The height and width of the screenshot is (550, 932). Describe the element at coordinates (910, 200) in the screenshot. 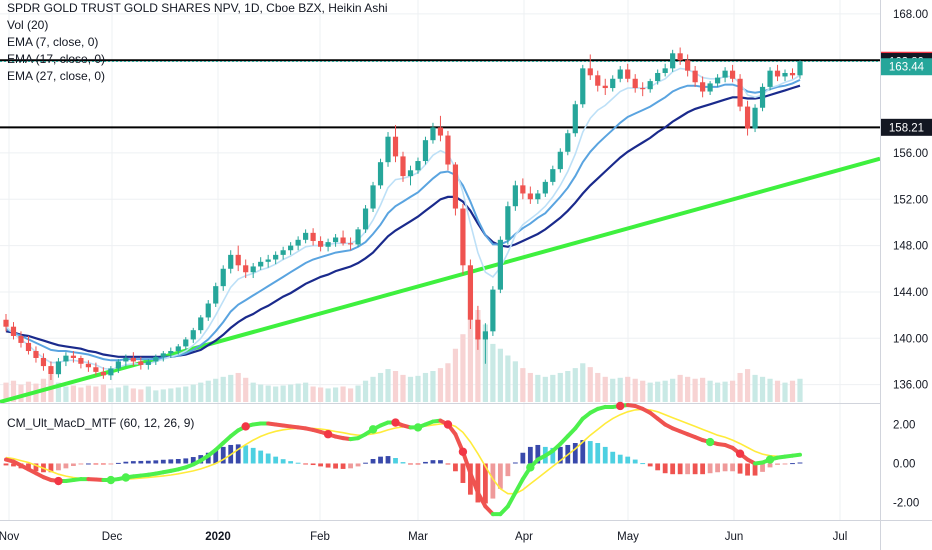

I see `price-tick-label: 152.00` at that location.